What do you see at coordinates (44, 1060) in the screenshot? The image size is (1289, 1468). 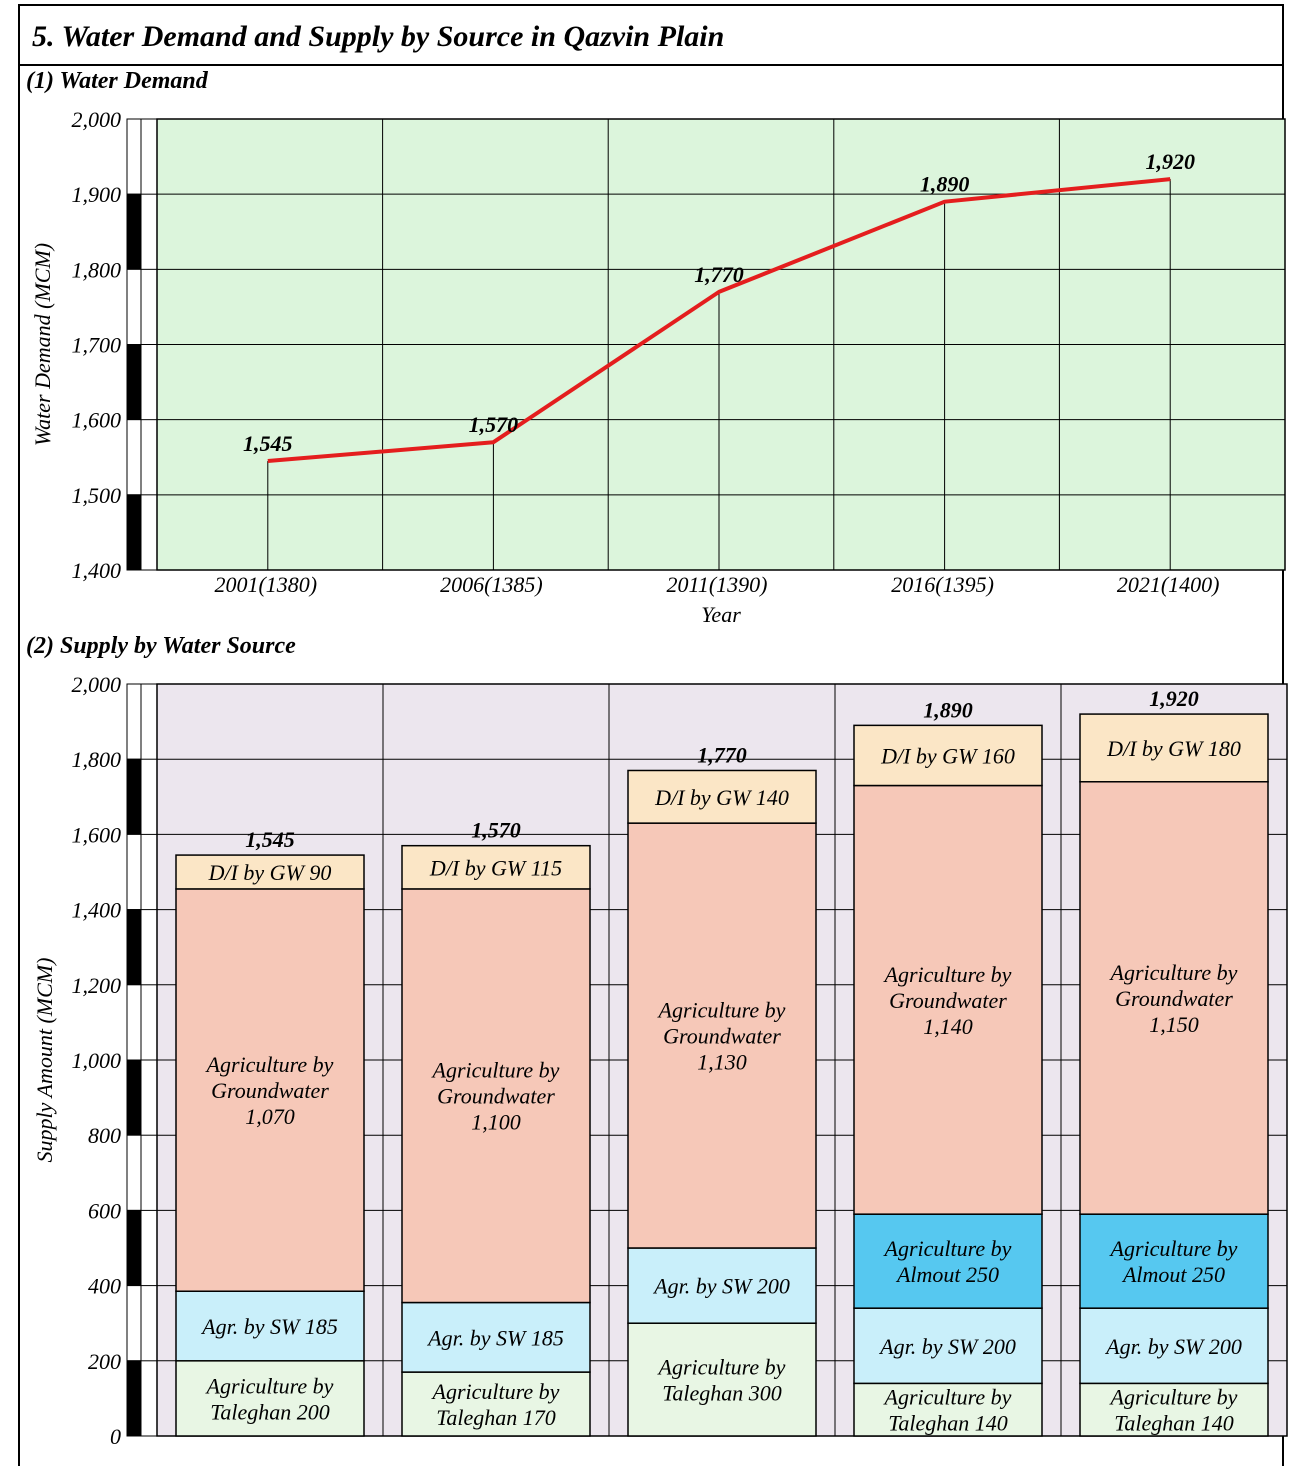 I see `supply-y-axis-label: Supply Amount (MCM)` at bounding box center [44, 1060].